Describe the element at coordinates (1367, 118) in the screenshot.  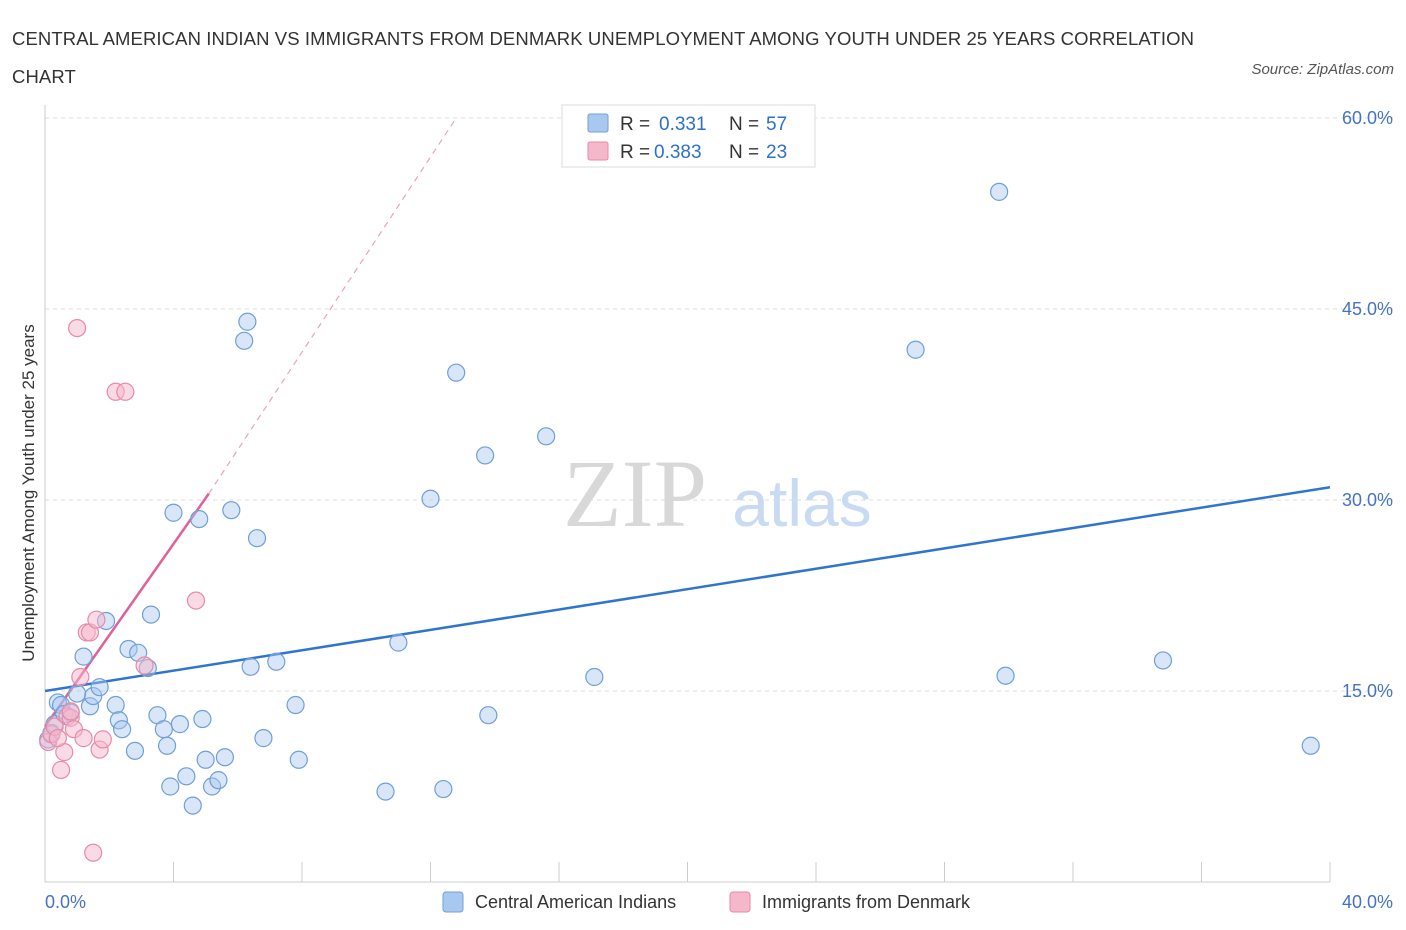
I see `y-tick-label-3: 60.0%` at that location.